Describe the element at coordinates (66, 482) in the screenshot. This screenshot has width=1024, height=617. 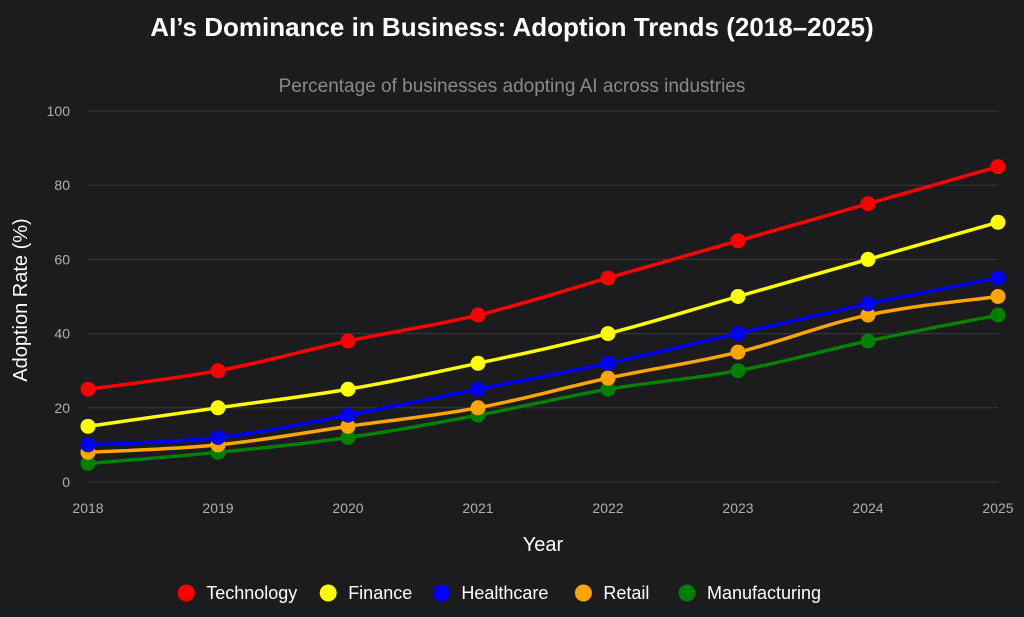
I see `y-tick-label: 0` at that location.